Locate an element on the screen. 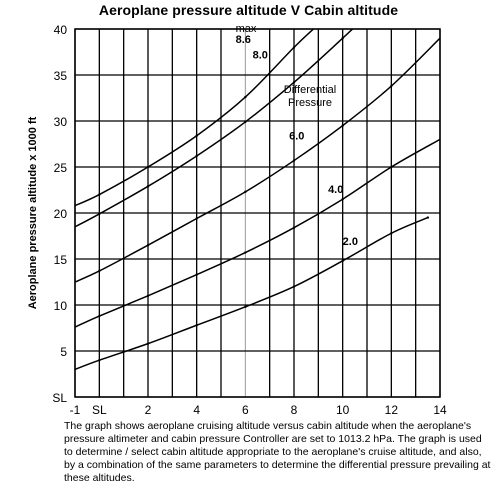 This screenshot has width=497, height=497. y-tick-labels: SL 5 10 15 20 25 30 35 40 is located at coordinates (59, 214).